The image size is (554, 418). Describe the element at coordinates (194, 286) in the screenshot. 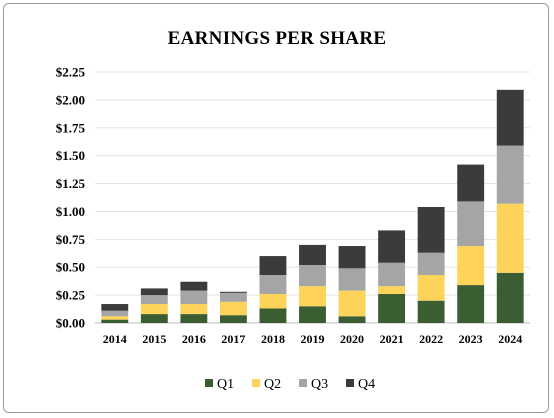

I see `bar-q4-2016` at that location.